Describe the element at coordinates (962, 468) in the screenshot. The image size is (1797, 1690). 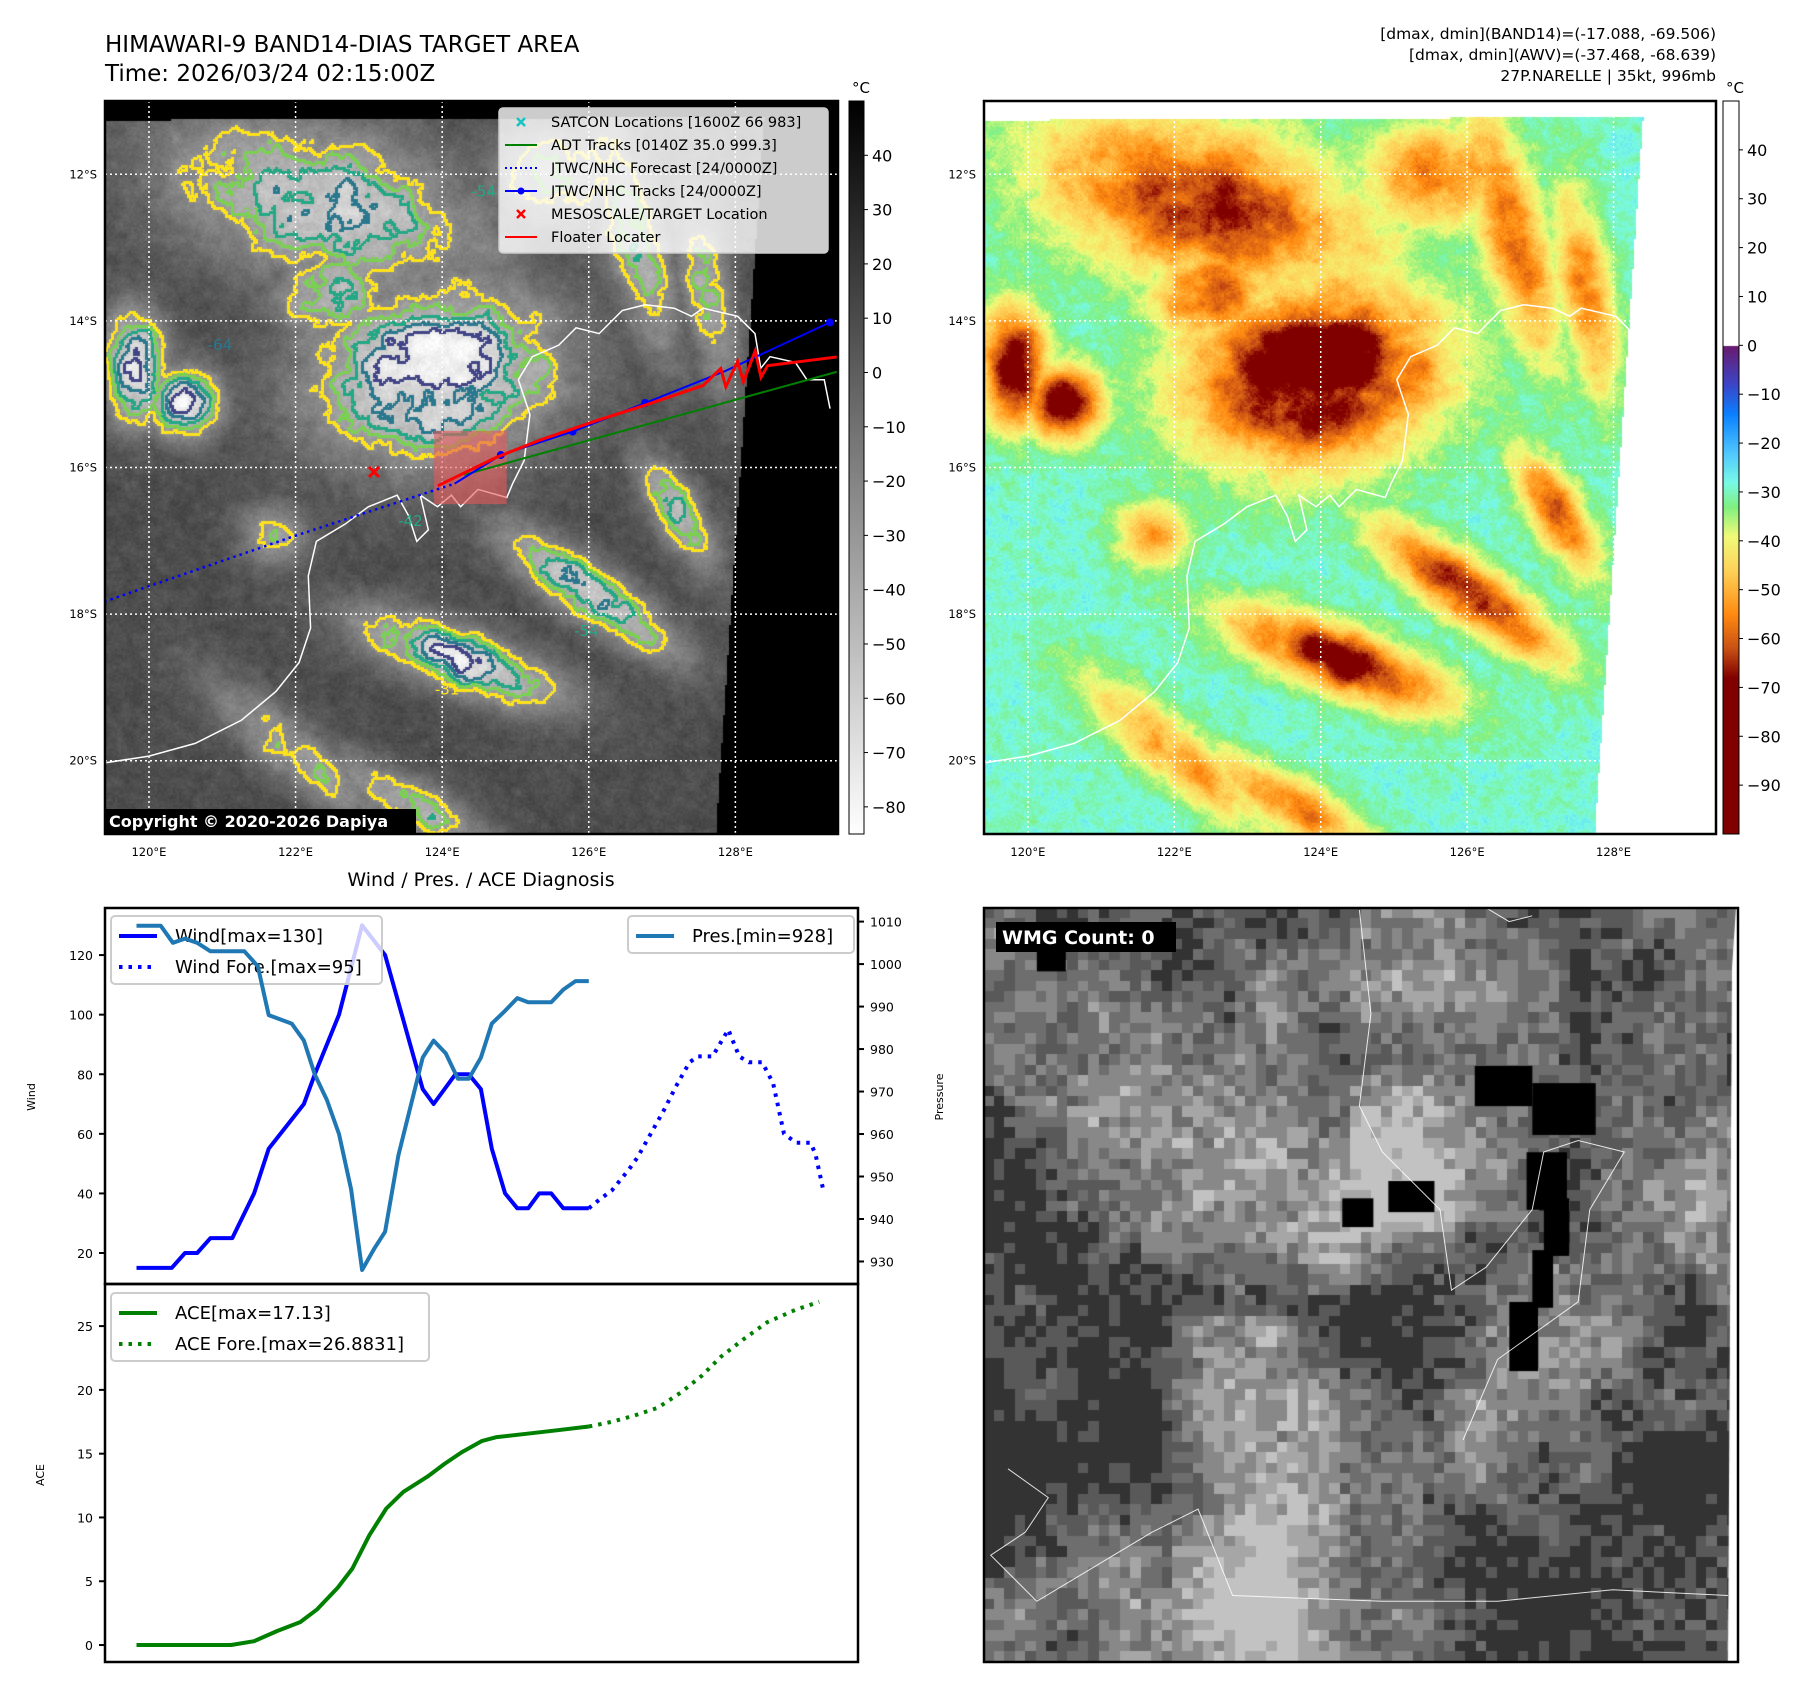
I see `lat-tick-label: 16°S` at that location.